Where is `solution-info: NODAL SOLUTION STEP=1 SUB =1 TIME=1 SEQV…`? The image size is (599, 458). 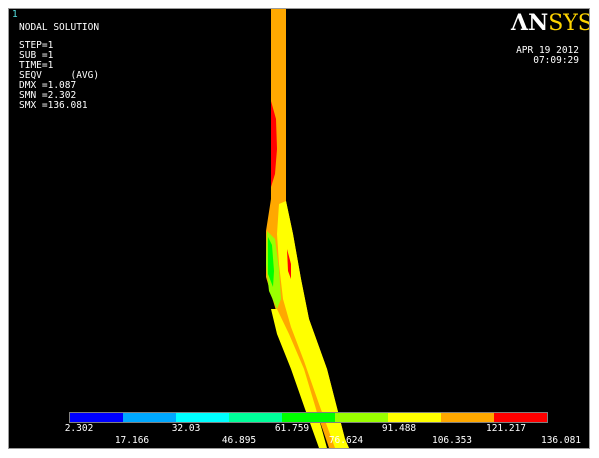
solution-info: NODAL SOLUTION STEP=1 SUB =1 TIME=1 SEQV… is located at coordinates (59, 67).